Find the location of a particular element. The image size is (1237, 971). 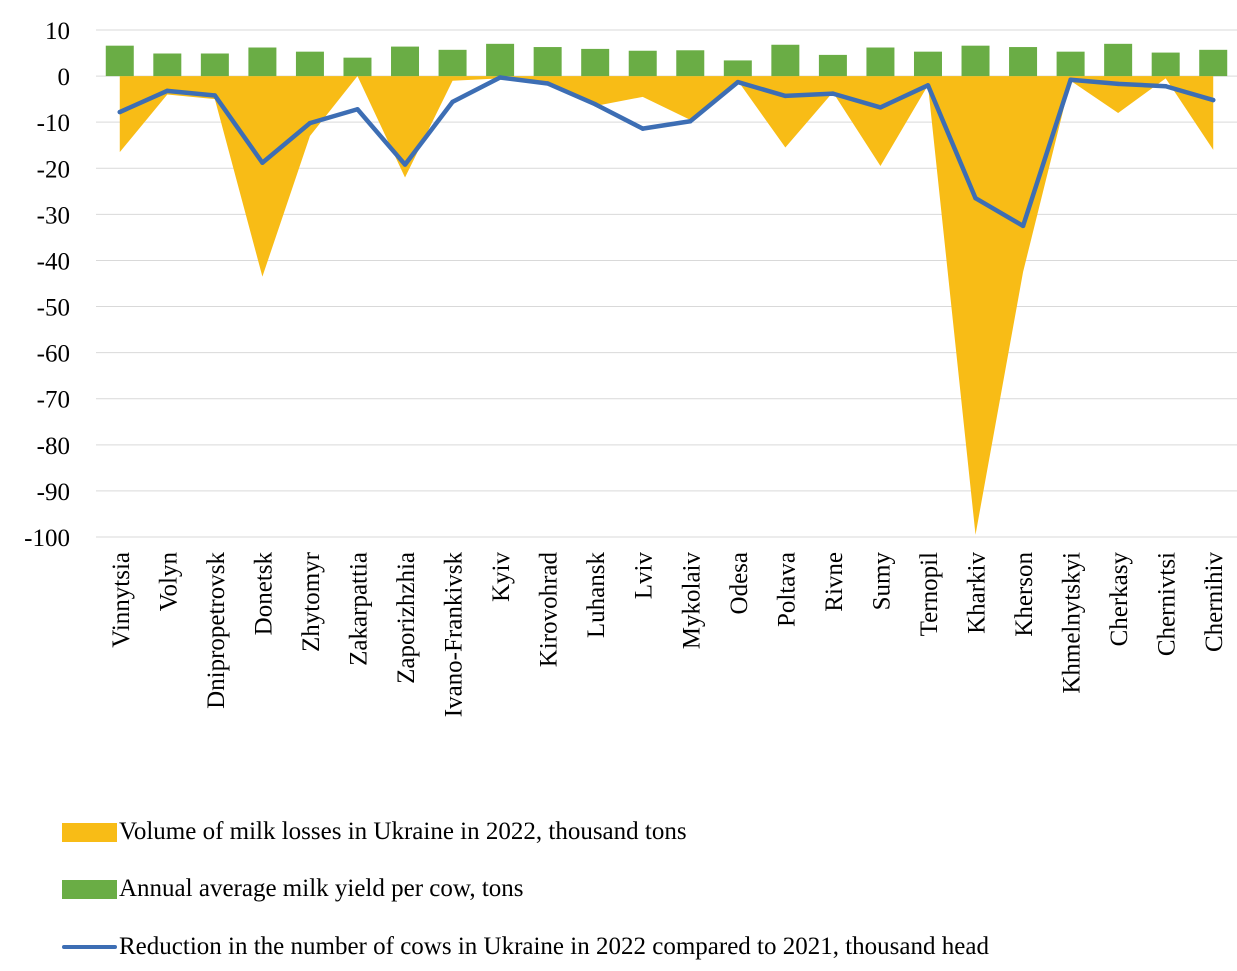

x-category-label-6: Zaporizhzhia is located at coordinates (406, 618).